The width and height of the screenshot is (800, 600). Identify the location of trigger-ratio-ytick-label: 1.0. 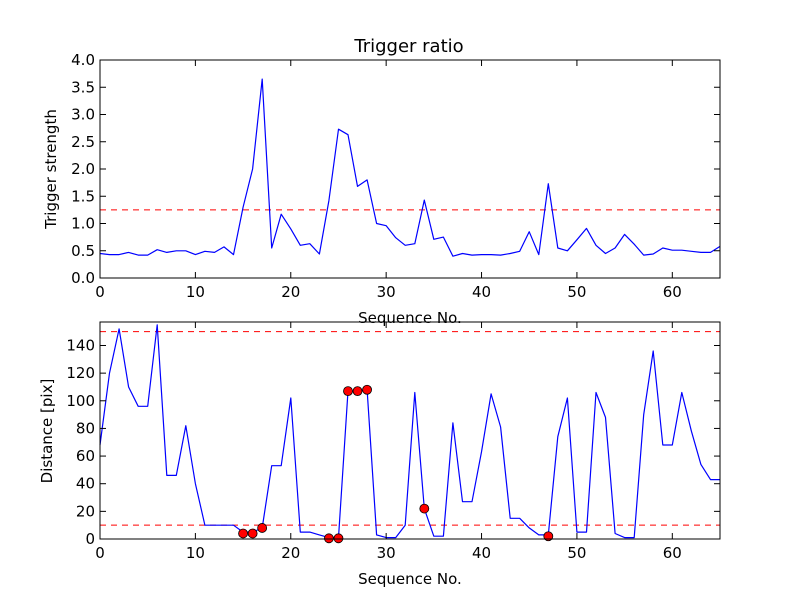
(83, 224).